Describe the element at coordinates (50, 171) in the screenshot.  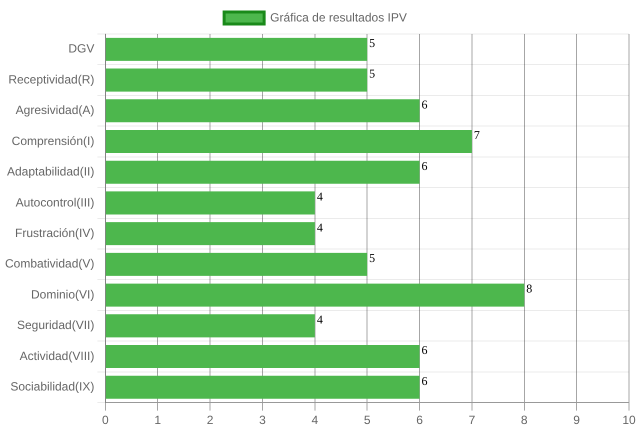
I see `y-tick-label: Adaptabilidad(II)` at that location.